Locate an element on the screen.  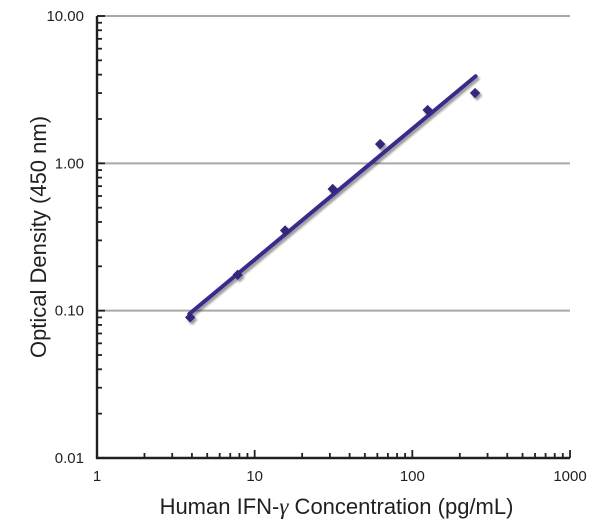
x-tick-label: 10 is located at coordinates (254, 476).